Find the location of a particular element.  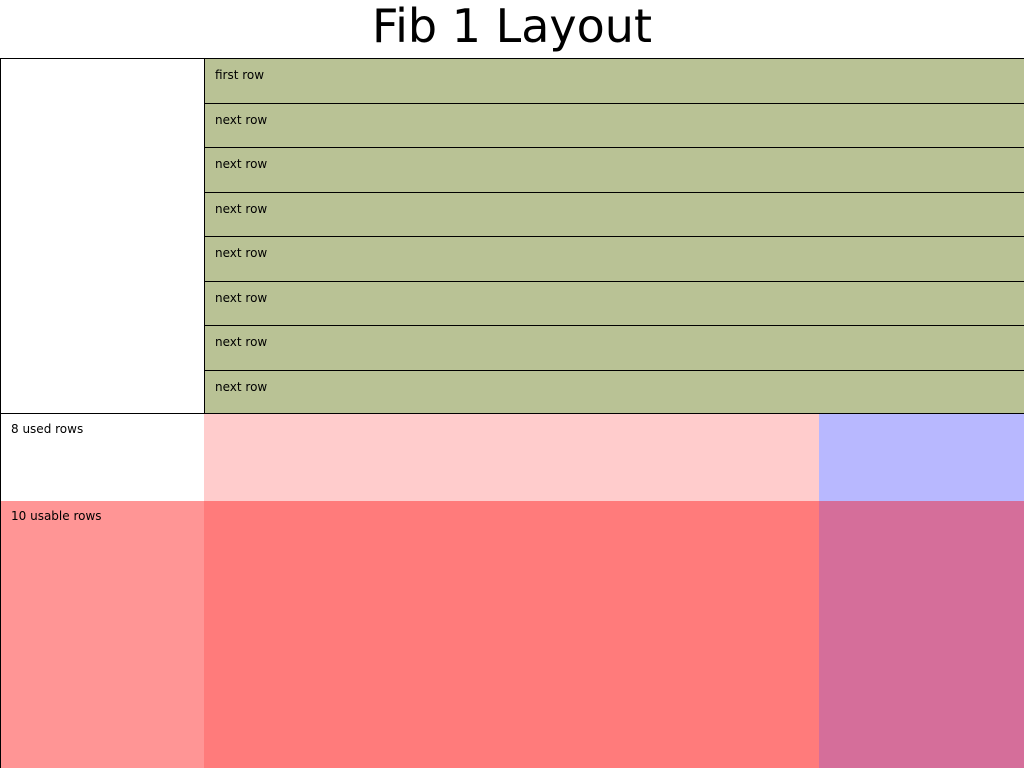

used-rows-label: 8 used rows is located at coordinates (47, 429).